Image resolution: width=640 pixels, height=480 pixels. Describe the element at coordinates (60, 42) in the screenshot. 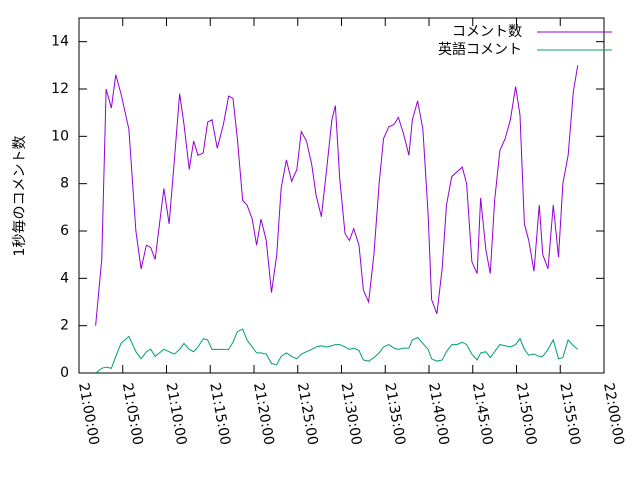

I see `y-tick-label: 14` at that location.